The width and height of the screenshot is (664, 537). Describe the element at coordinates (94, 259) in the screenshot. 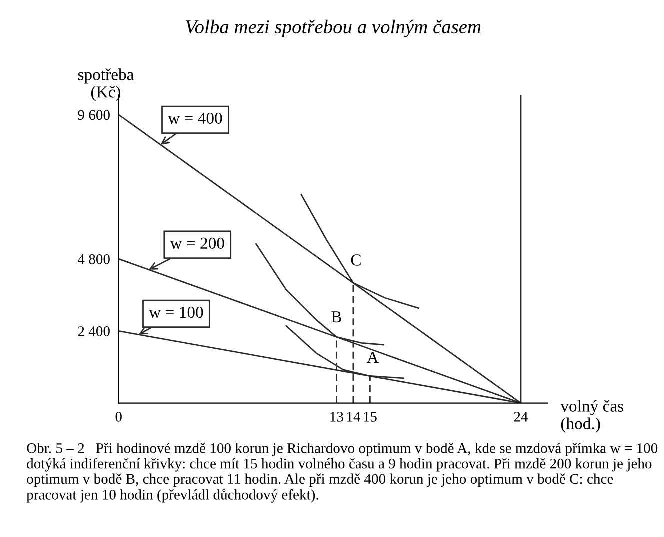

I see `y-tick-label: 4 800` at that location.